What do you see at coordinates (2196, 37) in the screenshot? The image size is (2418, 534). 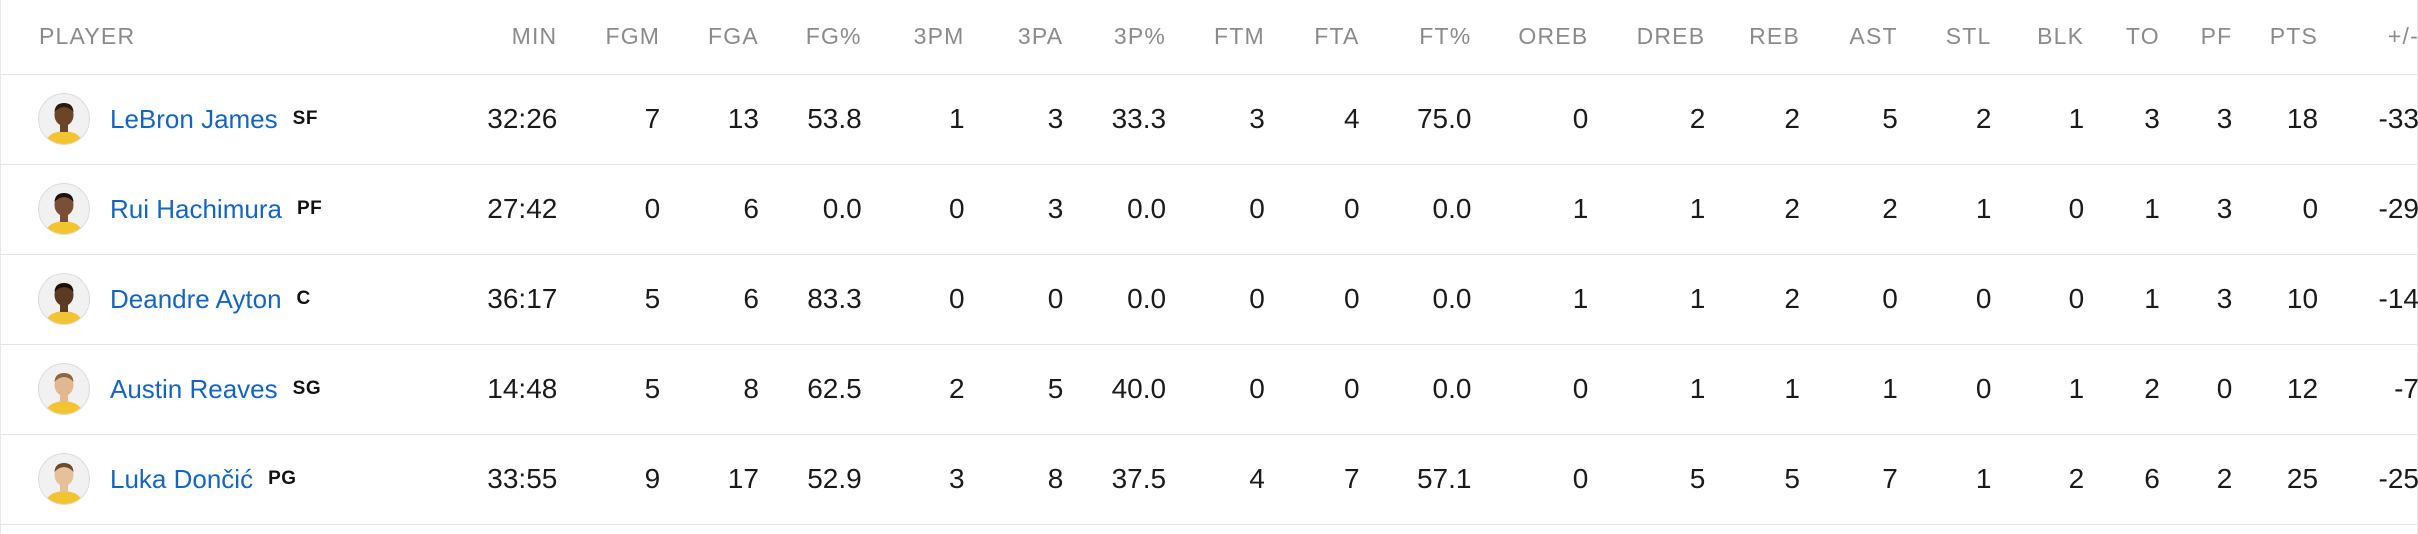 I see `column-header-pf: PF` at bounding box center [2196, 37].